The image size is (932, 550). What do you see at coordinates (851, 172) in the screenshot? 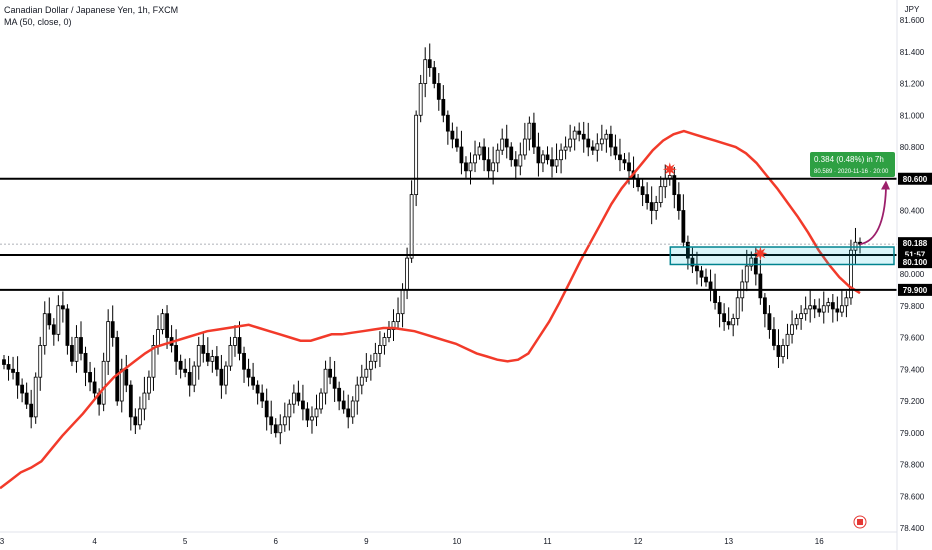
I see `measure-label-subtext: 80.589 · 2020-11-16 · 20:00` at bounding box center [851, 172].